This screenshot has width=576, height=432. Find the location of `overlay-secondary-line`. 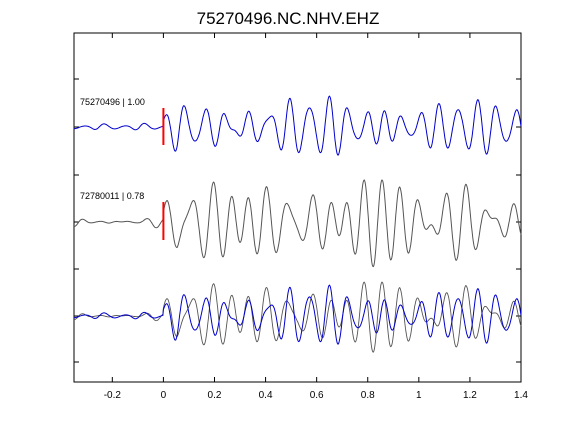

overlay-secondary-line is located at coordinates (298, 317).